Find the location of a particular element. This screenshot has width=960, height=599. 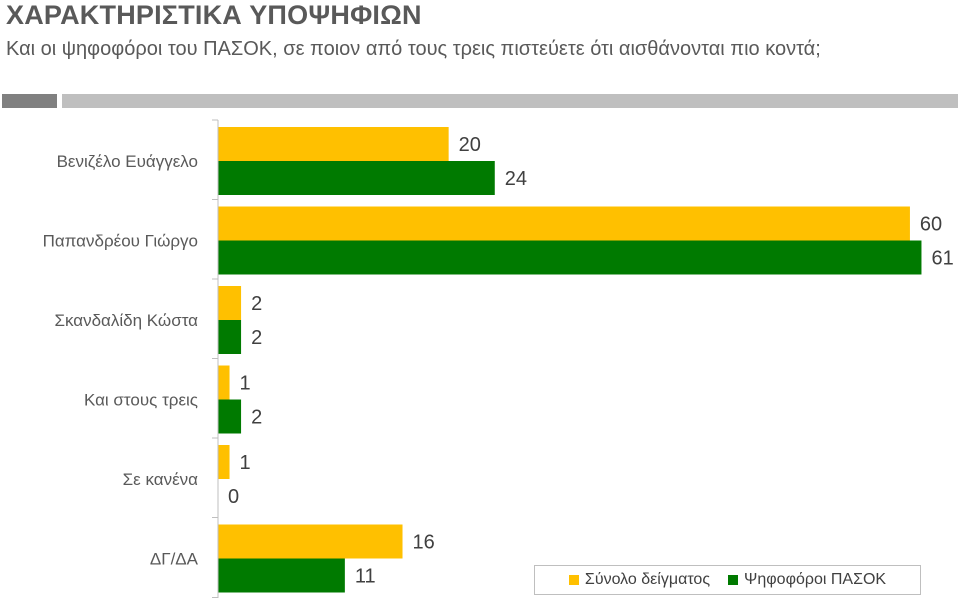

data-label-total-sample-2: 2 is located at coordinates (256, 304).